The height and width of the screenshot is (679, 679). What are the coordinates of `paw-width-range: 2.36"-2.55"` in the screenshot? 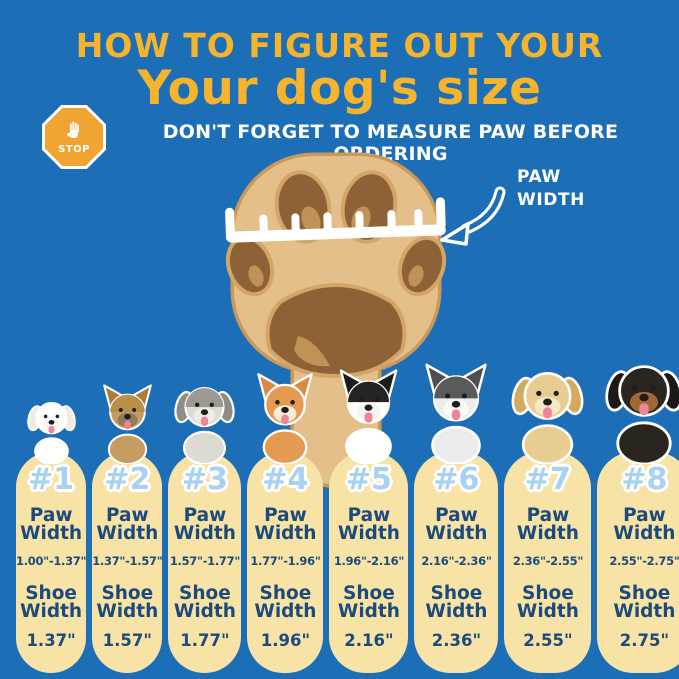 It's located at (548, 561).